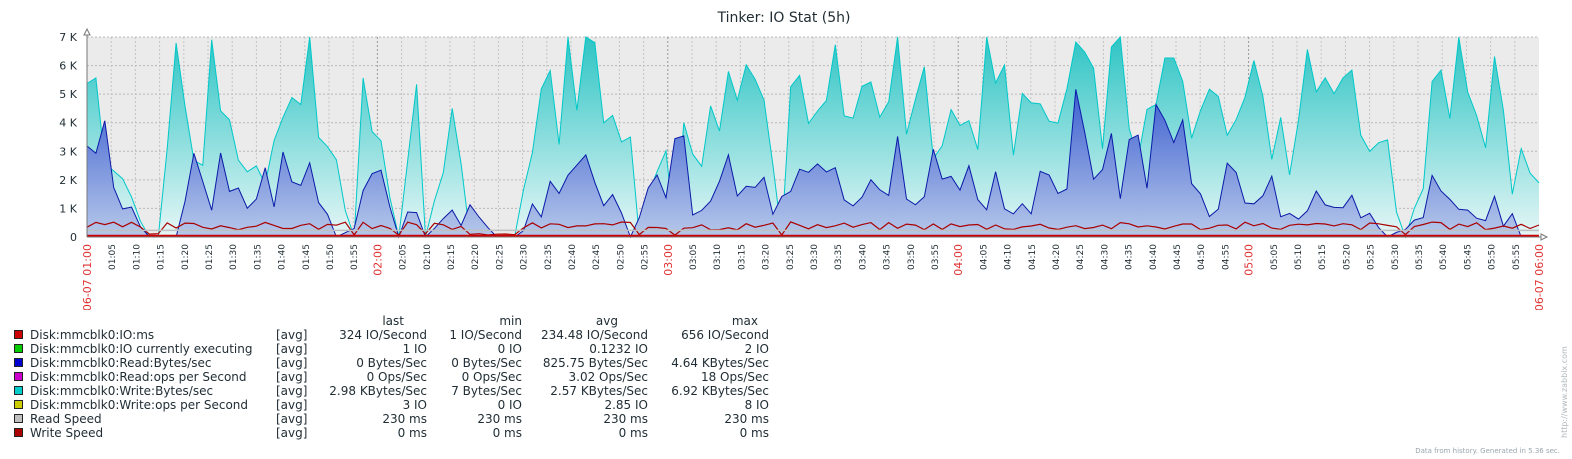  What do you see at coordinates (66, 419) in the screenshot?
I see `legend-series-name: Read Speed` at bounding box center [66, 419].